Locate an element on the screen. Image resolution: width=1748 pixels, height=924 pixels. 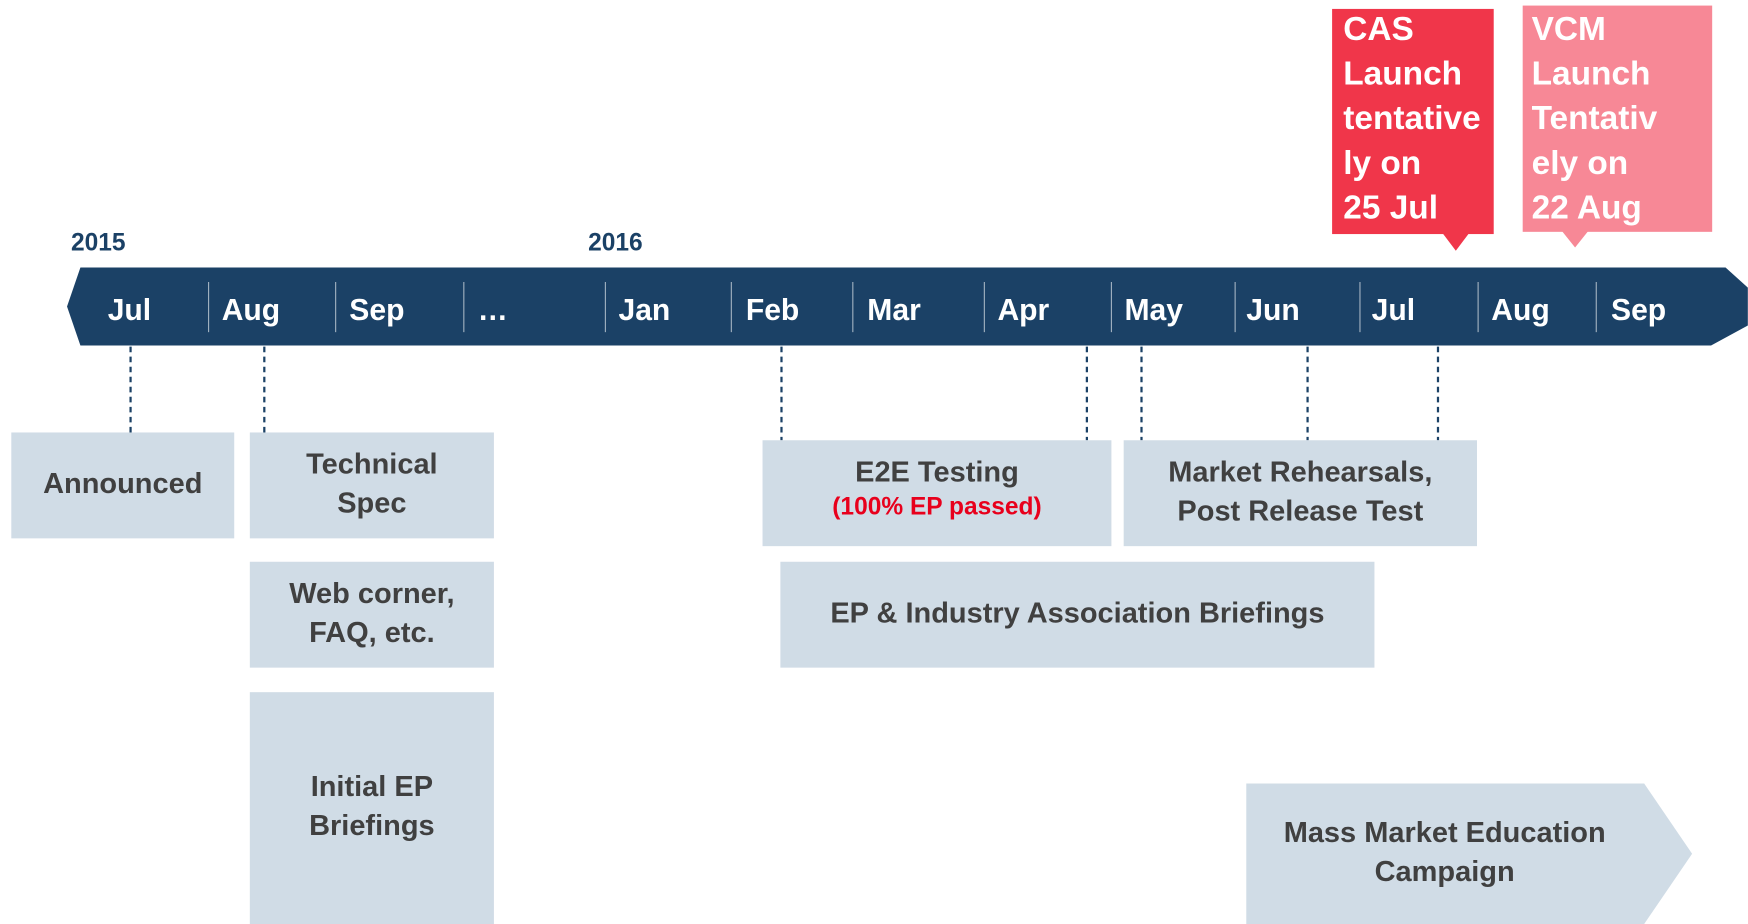
box-text: Mass Market Education is located at coordinates (1445, 833).